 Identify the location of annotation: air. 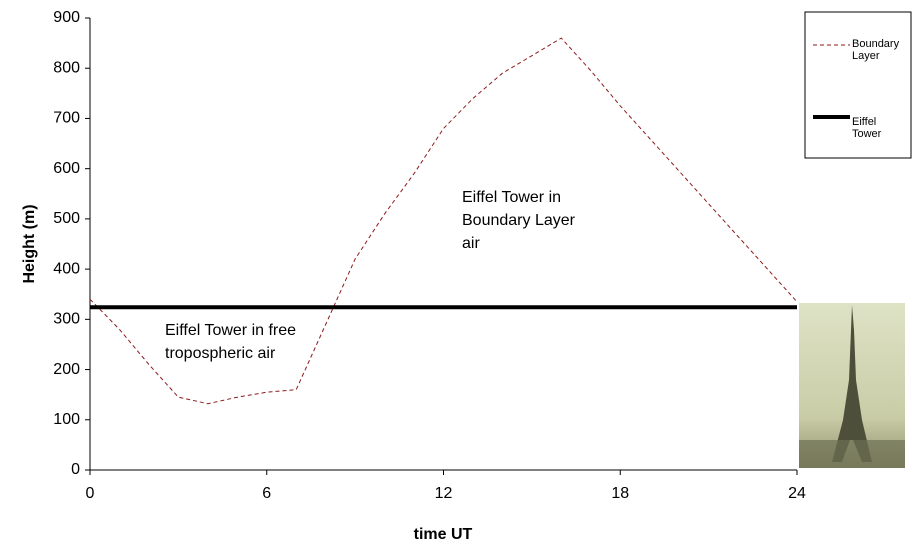
(471, 243).